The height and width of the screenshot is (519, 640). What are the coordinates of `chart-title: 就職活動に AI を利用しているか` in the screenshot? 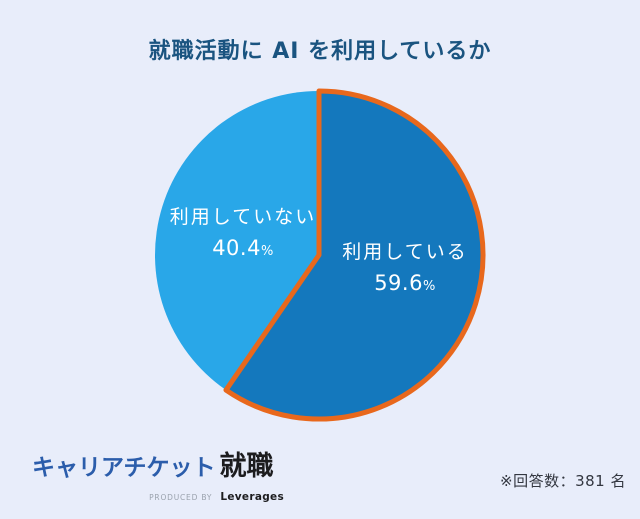 It's located at (320, 51).